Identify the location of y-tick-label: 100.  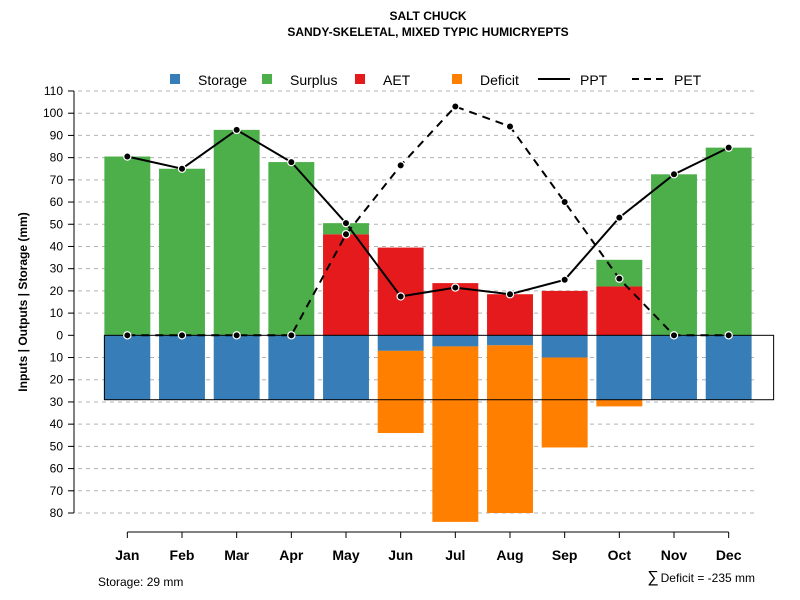
(53, 113).